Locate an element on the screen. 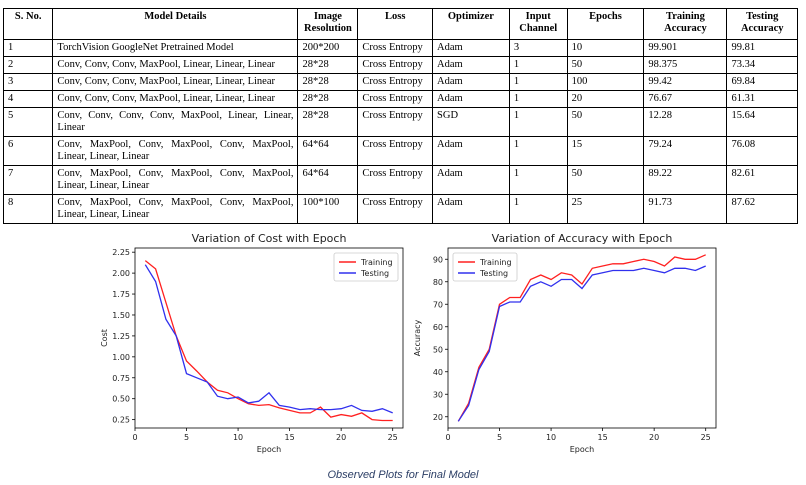  header-optimizer: Optimizer is located at coordinates (471, 24).